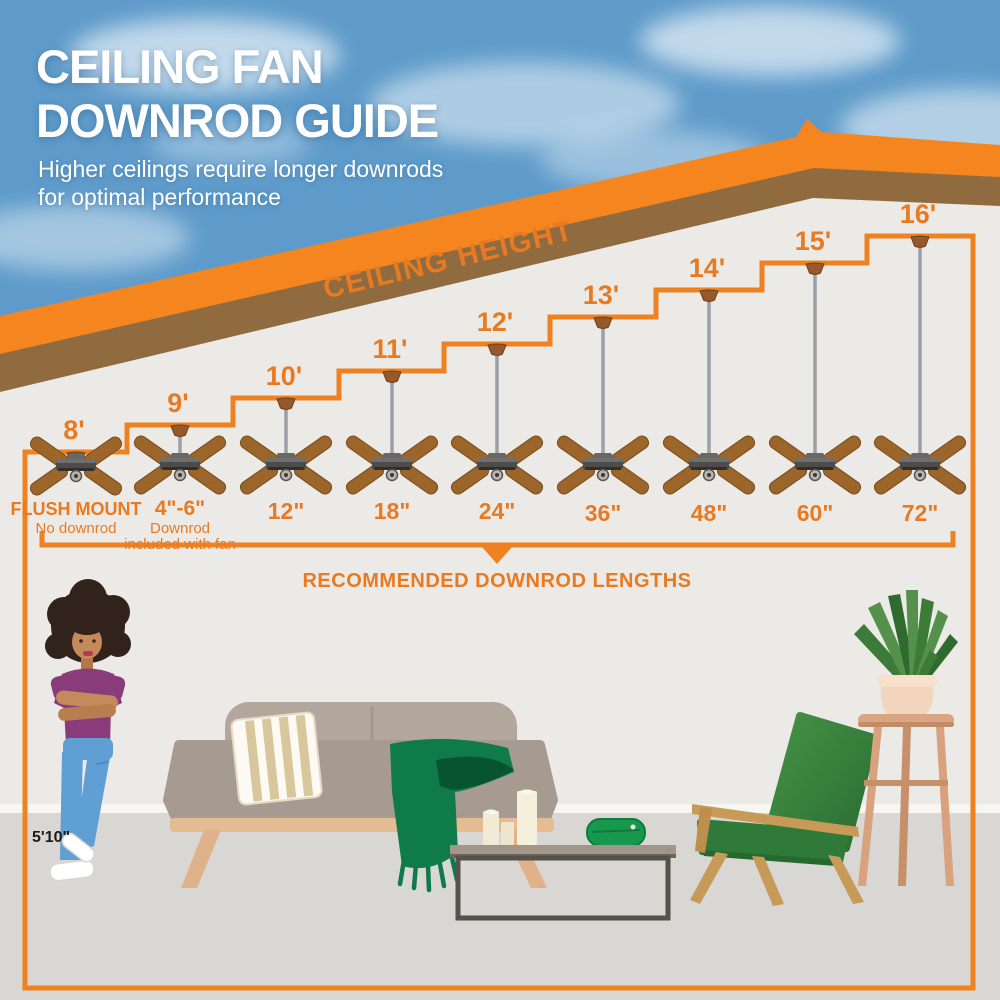  What do you see at coordinates (497, 581) in the screenshot?
I see `recommended-downrod-lengths-label: RECOMMENDED DOWNROD LENGTHS` at bounding box center [497, 581].